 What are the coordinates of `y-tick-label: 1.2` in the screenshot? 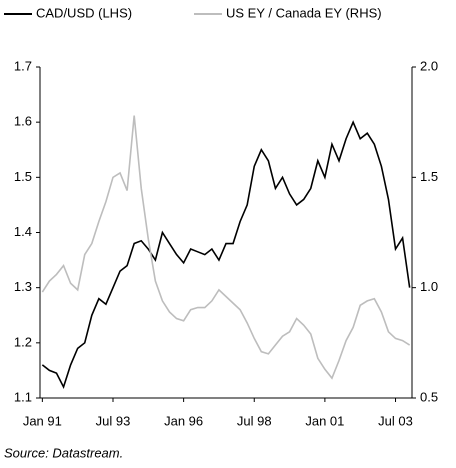 It's located at (23, 341).